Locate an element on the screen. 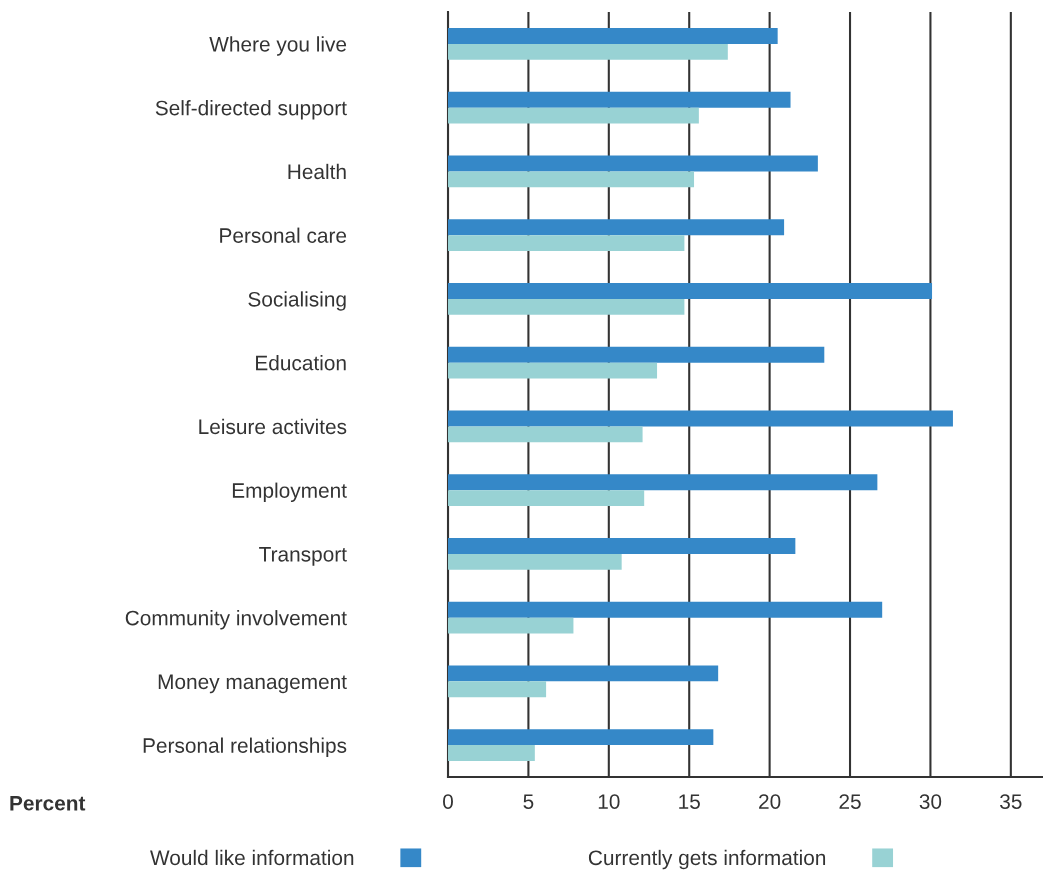 The height and width of the screenshot is (888, 1043). y-tick-label: Self-directed support is located at coordinates (251, 110).